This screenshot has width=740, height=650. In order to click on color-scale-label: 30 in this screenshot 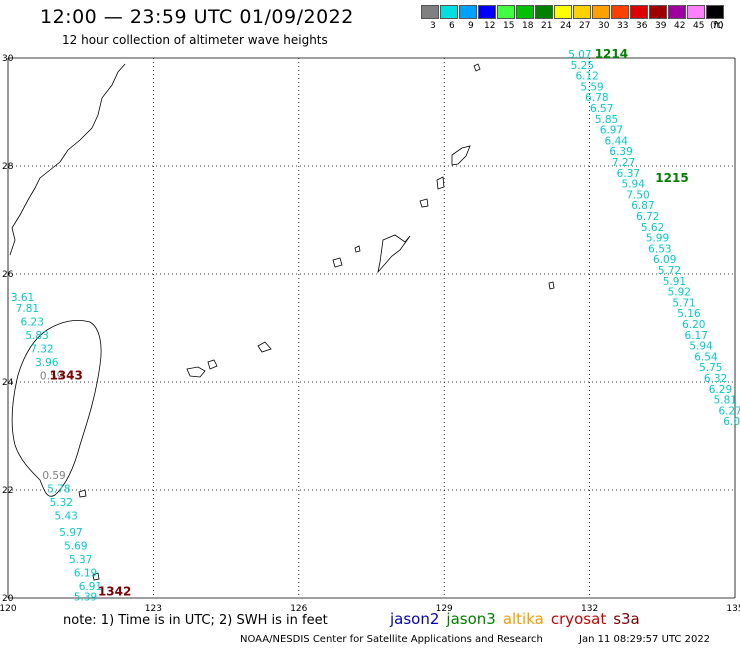, I will do `click(604, 26)`.